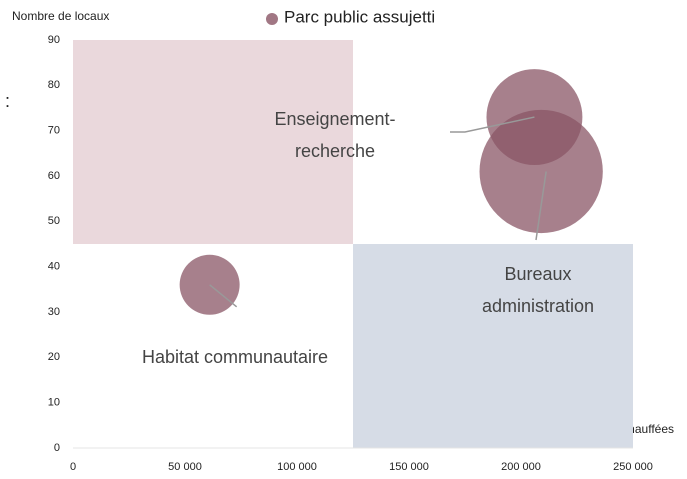 The width and height of the screenshot is (687, 479). Describe the element at coordinates (54, 85) in the screenshot. I see `y-tick-label: 80` at that location.